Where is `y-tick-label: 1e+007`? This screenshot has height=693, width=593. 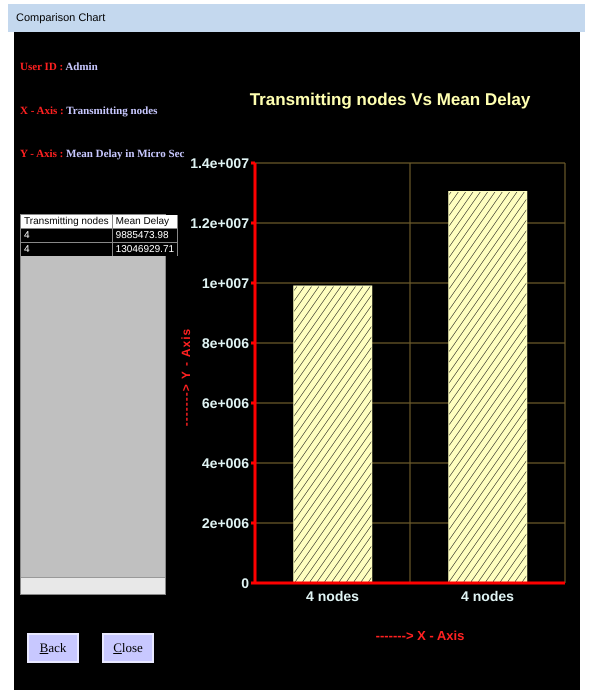
y-tick-label: 1e+007 is located at coordinates (226, 282).